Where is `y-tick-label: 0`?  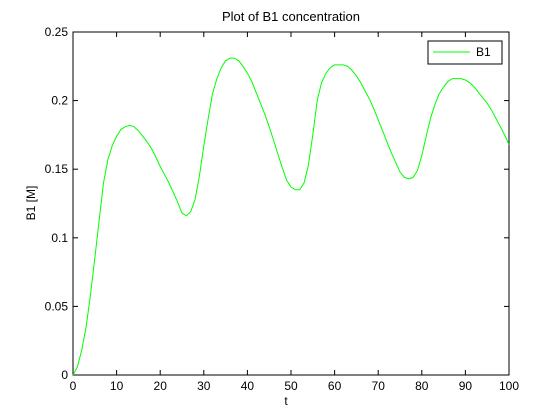 y-tick-label: 0 is located at coordinates (64, 375).